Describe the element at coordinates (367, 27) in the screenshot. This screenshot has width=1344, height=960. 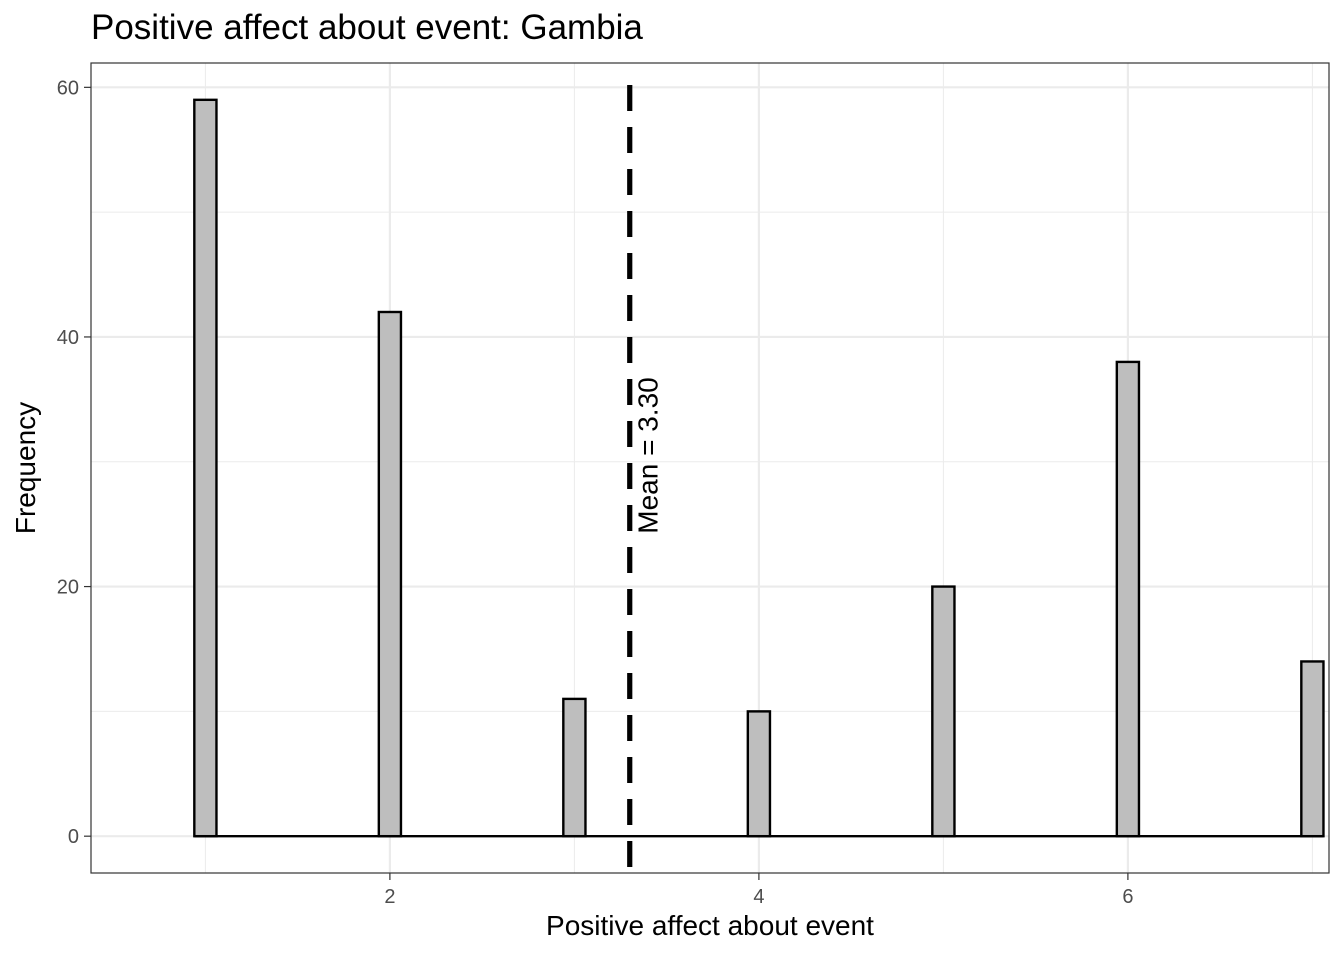
I see `chart-title: Positive affect about event: Gambia` at that location.